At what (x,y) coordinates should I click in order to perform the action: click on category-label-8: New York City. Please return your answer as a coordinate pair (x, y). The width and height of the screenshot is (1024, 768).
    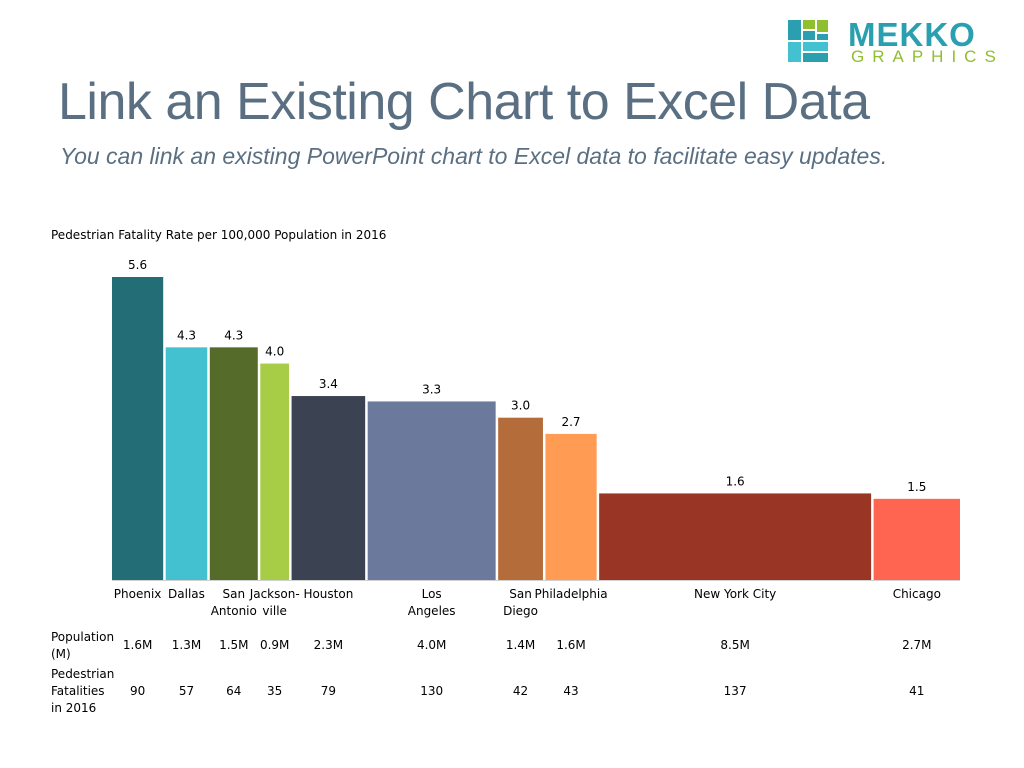
    Looking at the image, I should click on (735, 594).